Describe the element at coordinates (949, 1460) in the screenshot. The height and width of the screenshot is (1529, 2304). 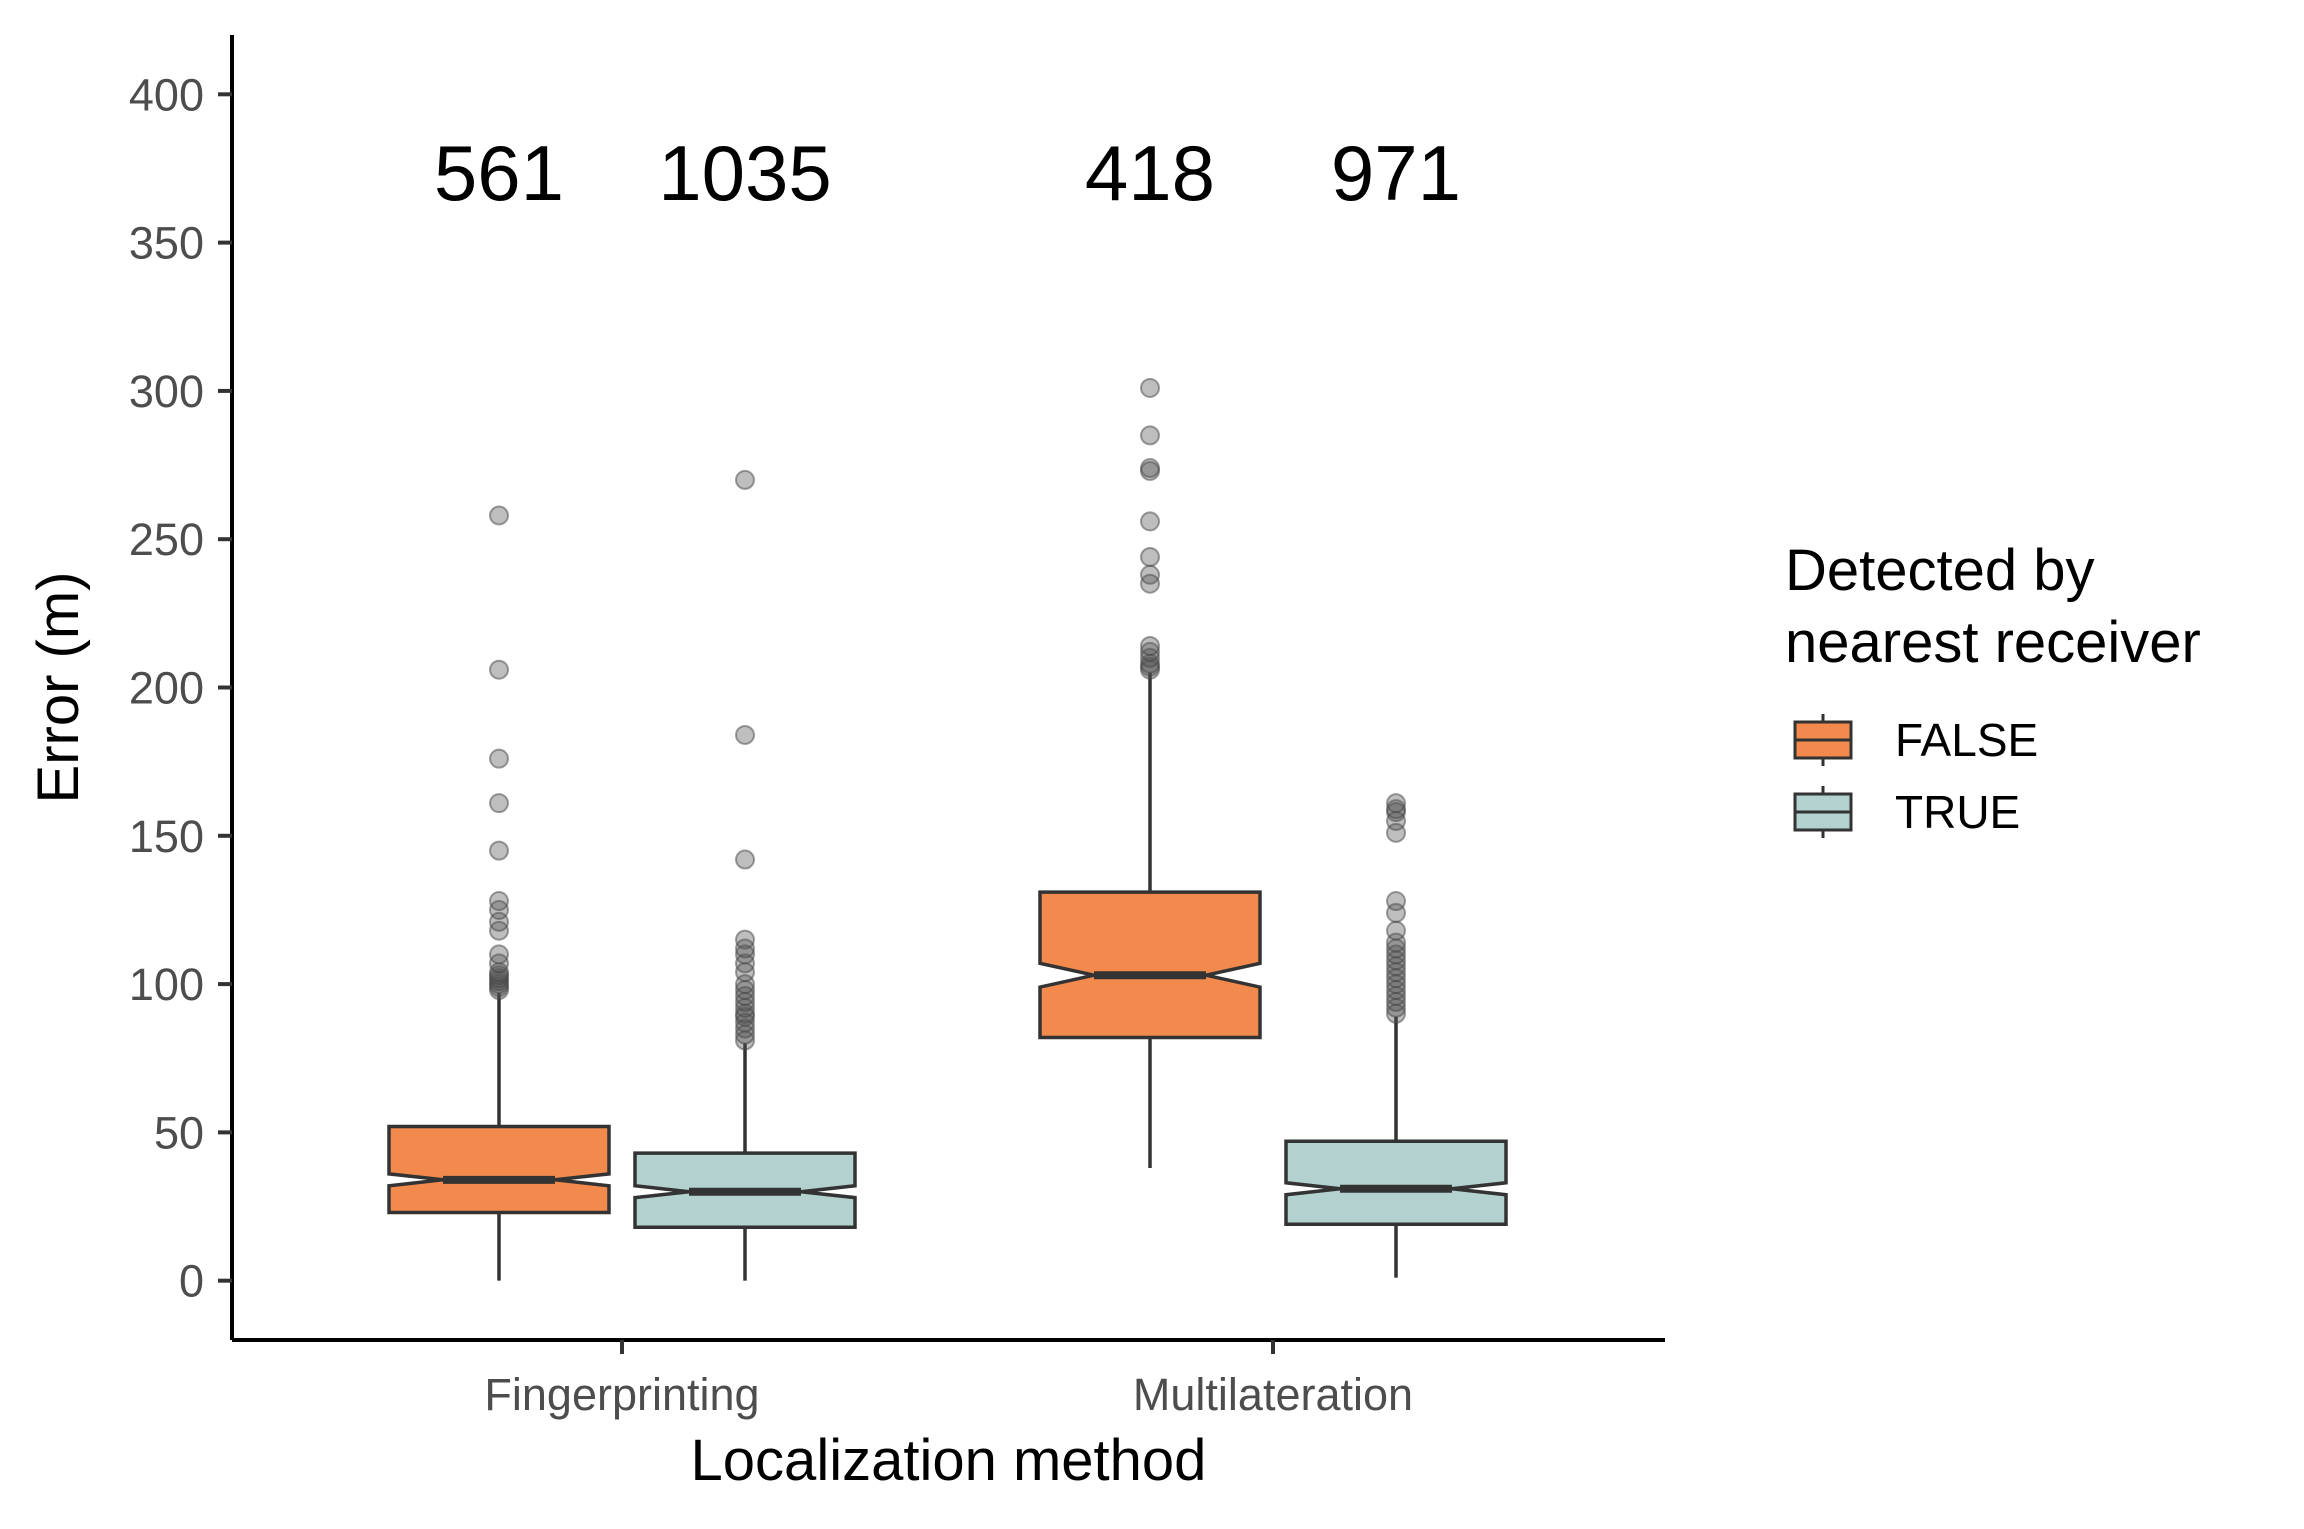
I see `x-axis-title: Localization method` at that location.